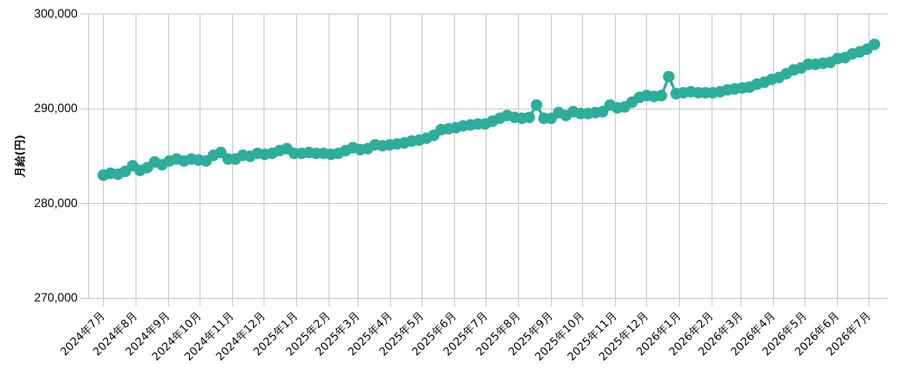 This screenshot has width=905, height=371. What do you see at coordinates (19, 156) in the screenshot?
I see `y-axis-title: 月給(円)` at bounding box center [19, 156].